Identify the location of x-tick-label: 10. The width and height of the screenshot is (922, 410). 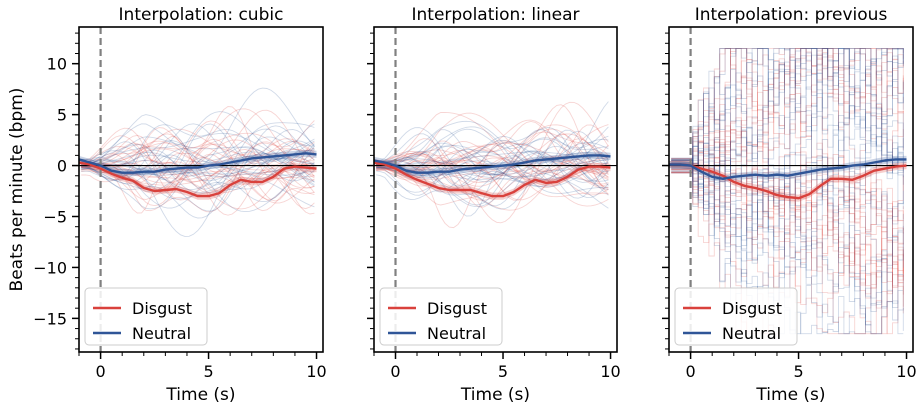
(316, 371).